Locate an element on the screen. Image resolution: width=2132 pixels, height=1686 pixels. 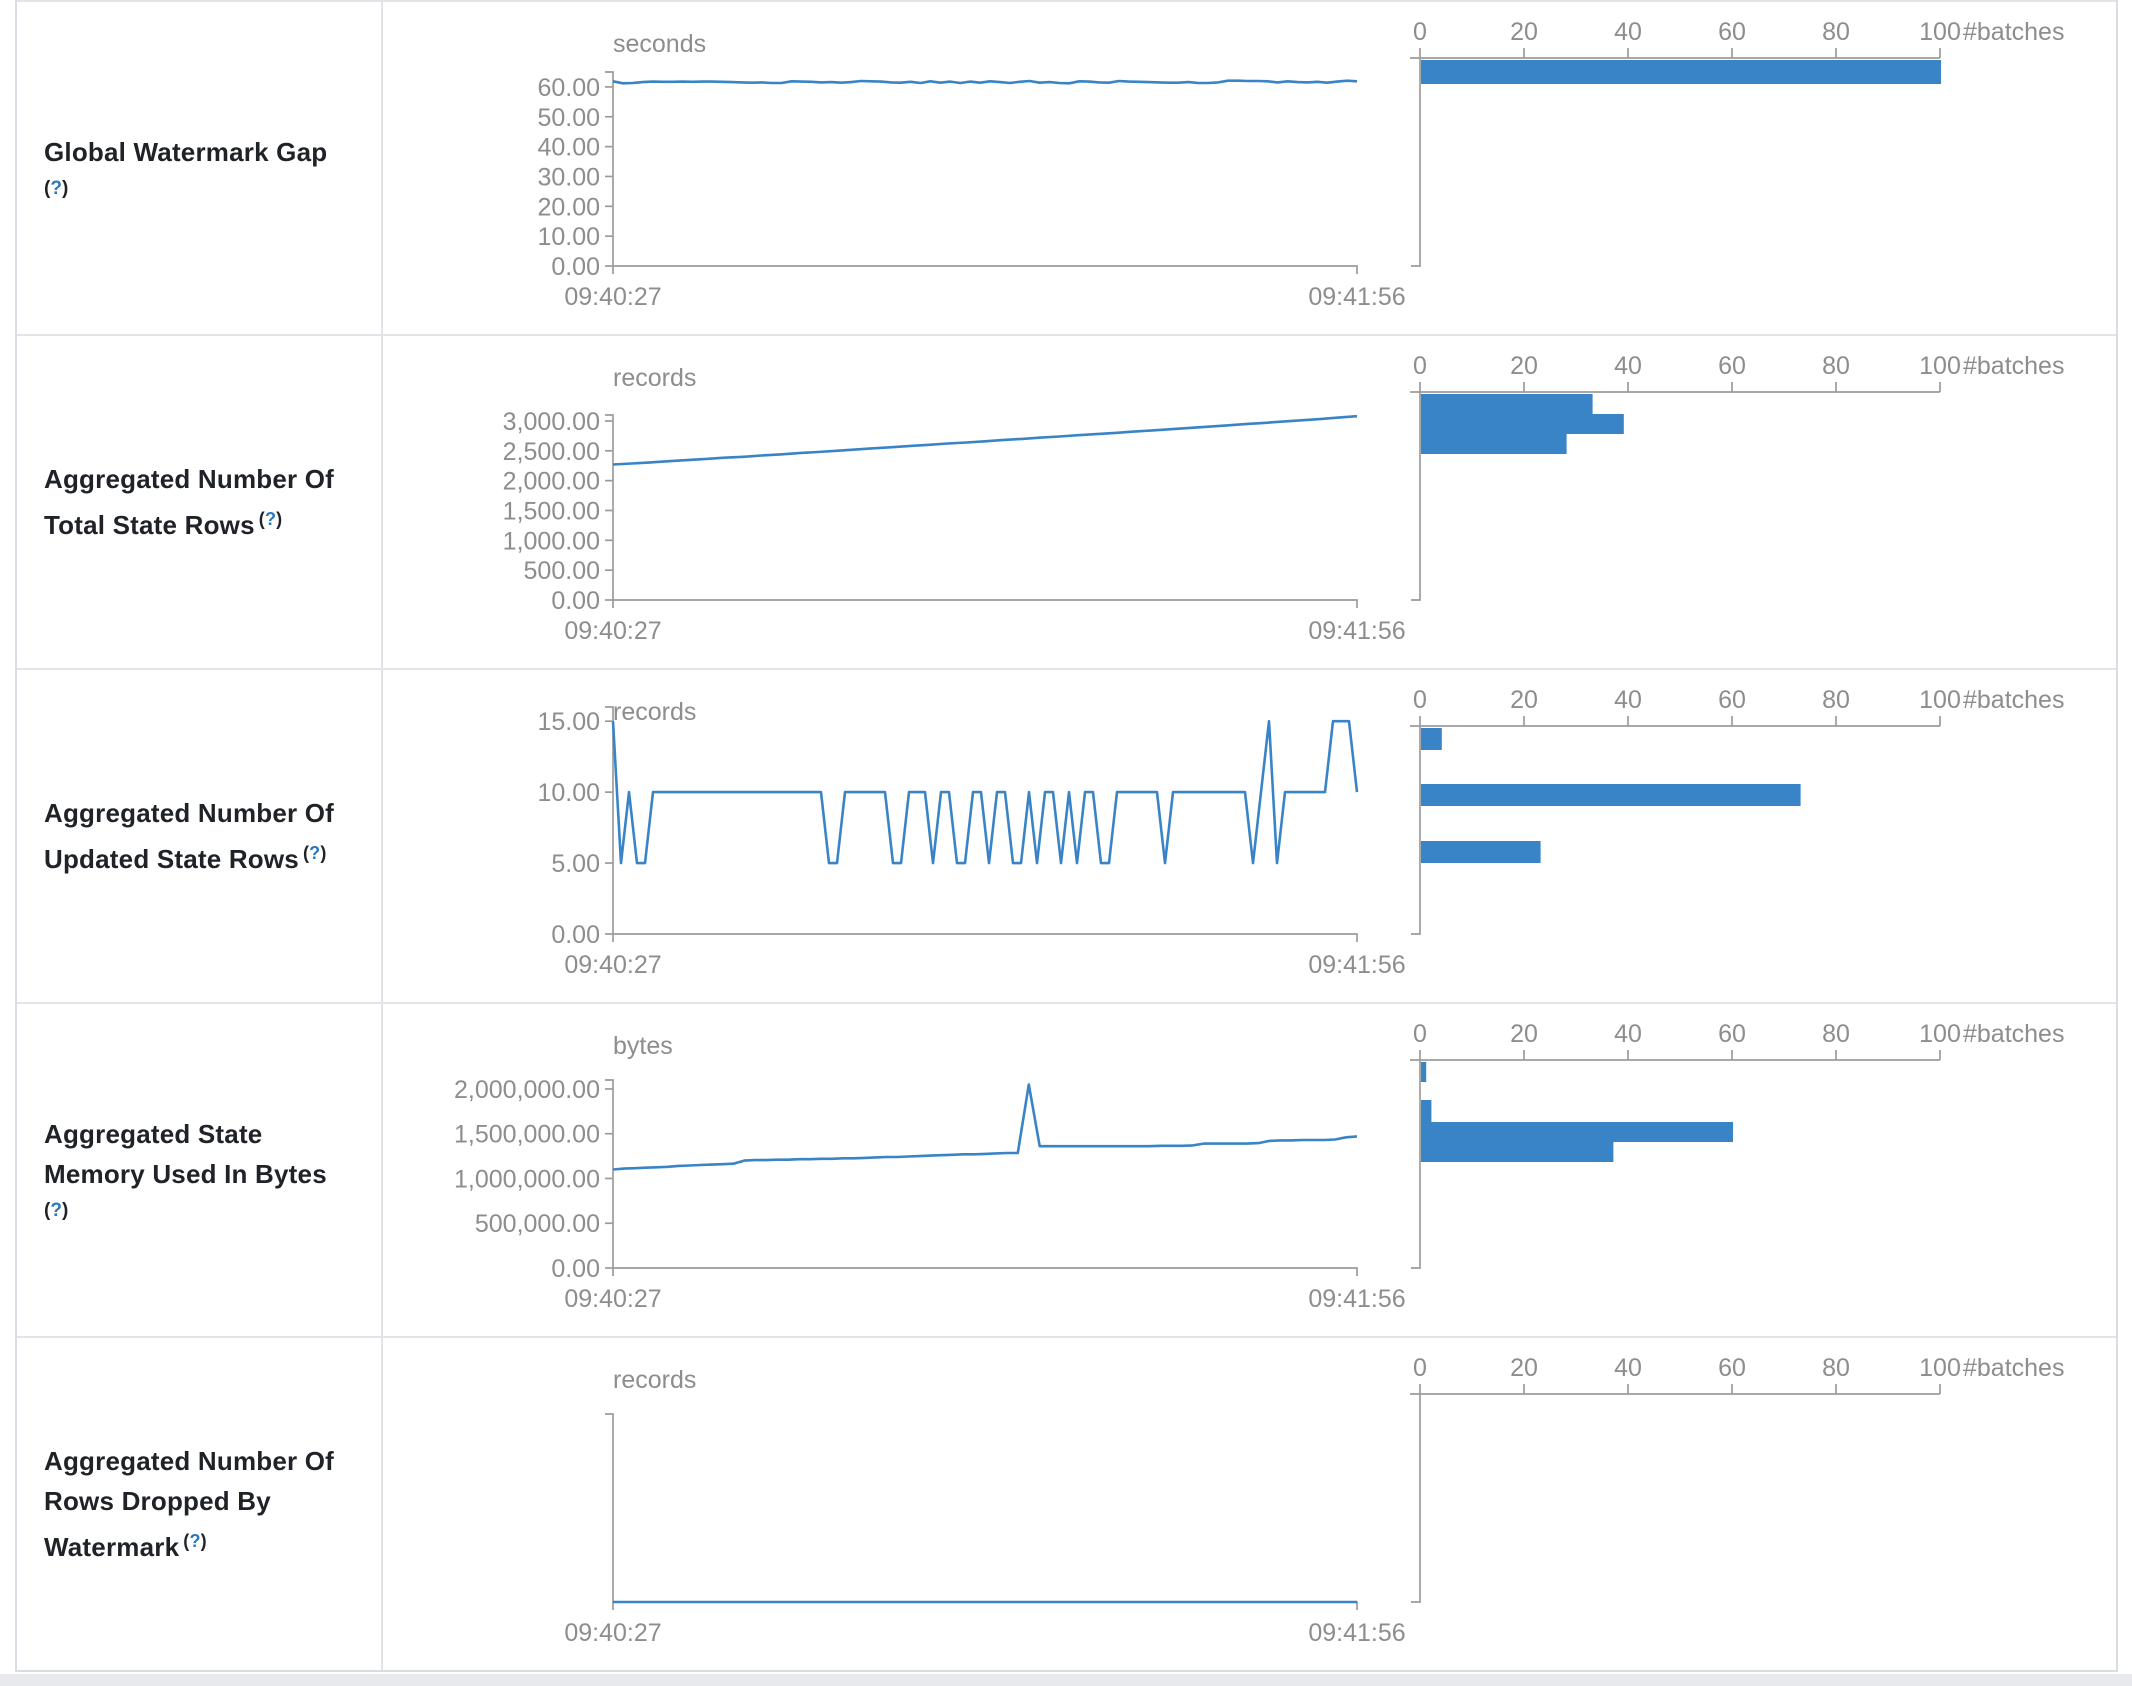
y-axis-tick-label: 60.00 is located at coordinates (568, 88).